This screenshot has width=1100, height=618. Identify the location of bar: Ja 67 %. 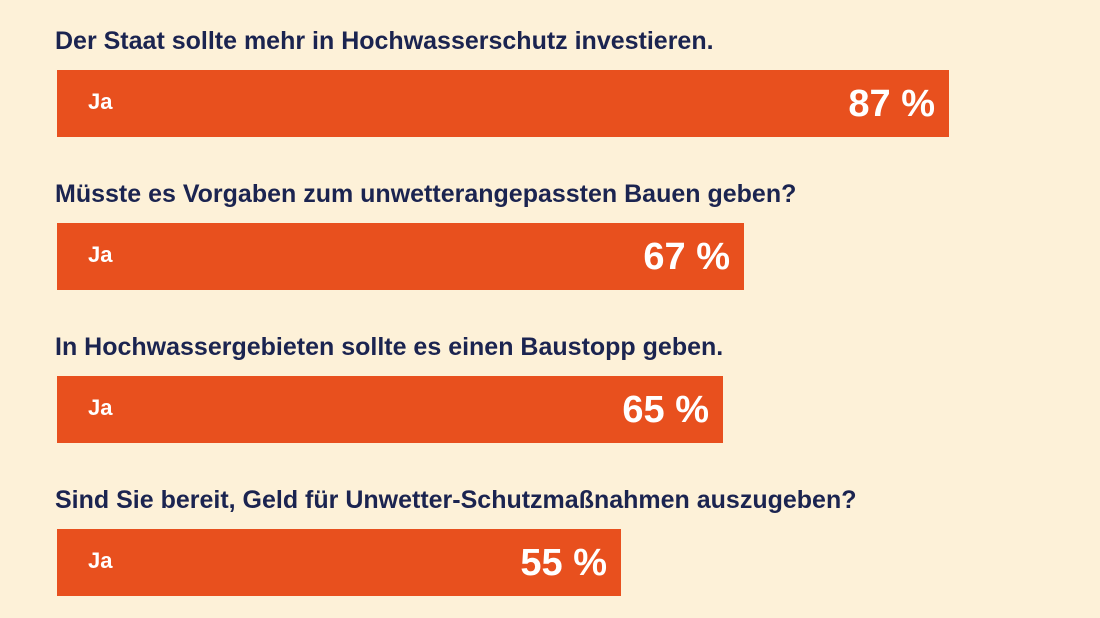
(400, 256).